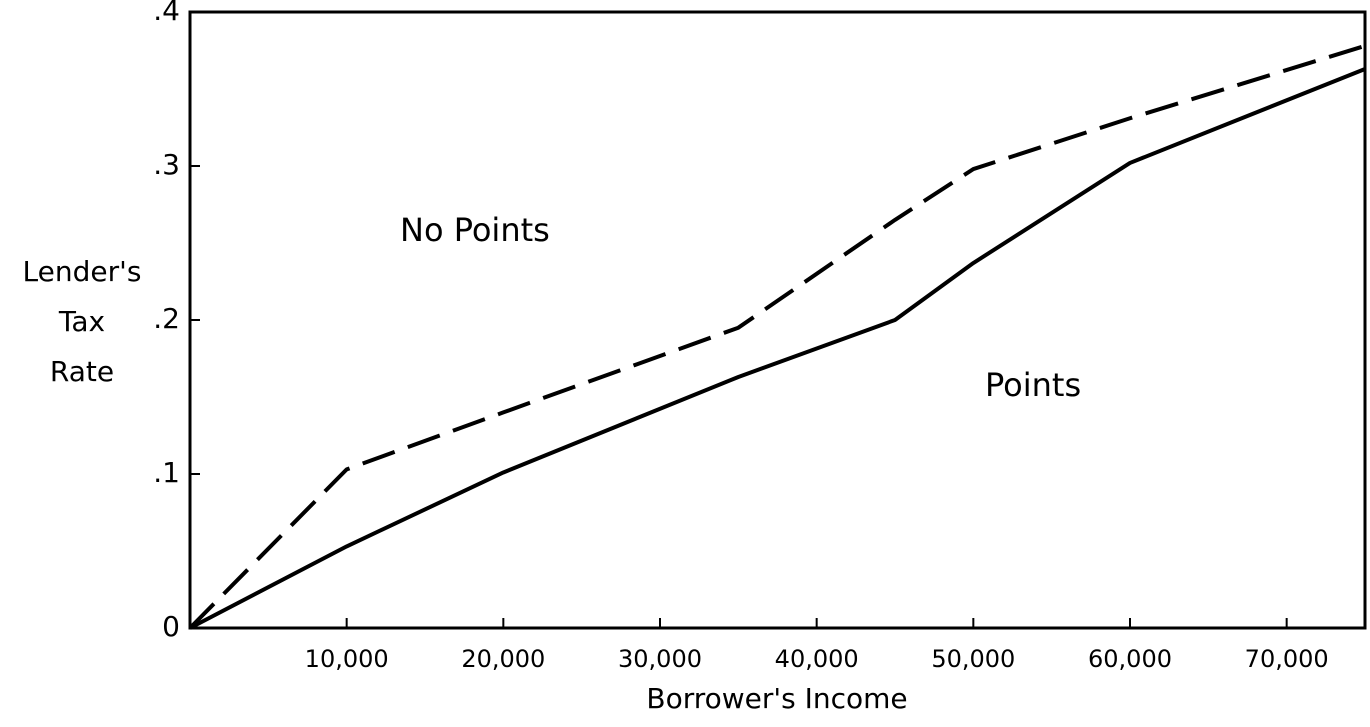  What do you see at coordinates (82, 371) in the screenshot?
I see `y-axis-label: Rate` at bounding box center [82, 371].